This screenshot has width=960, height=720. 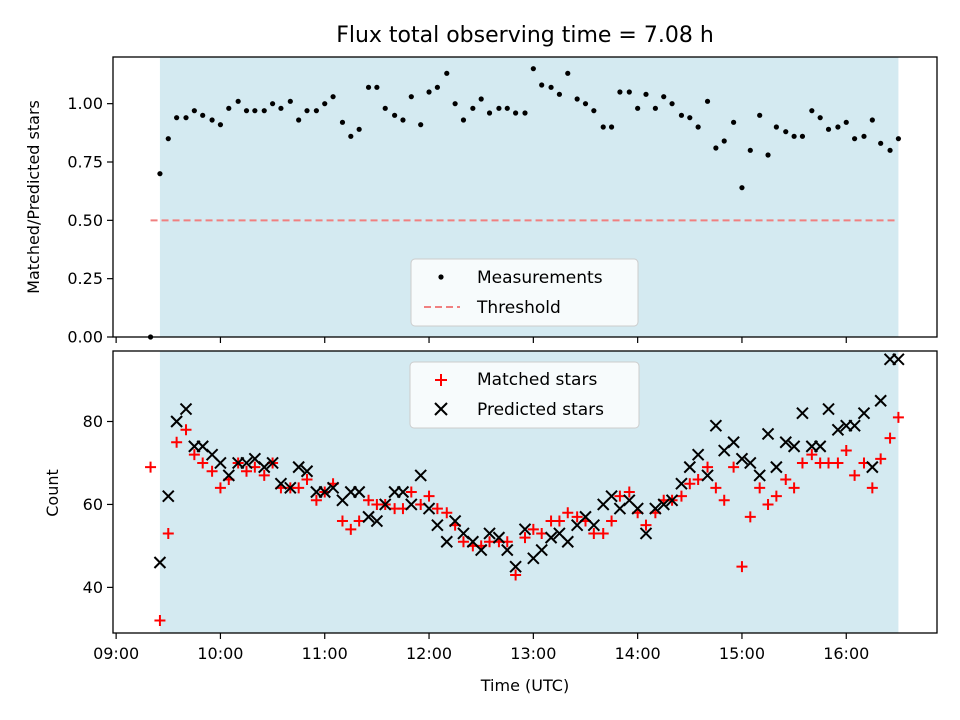 What do you see at coordinates (638, 653) in the screenshot?
I see `x-tick-label: 14:00` at bounding box center [638, 653].